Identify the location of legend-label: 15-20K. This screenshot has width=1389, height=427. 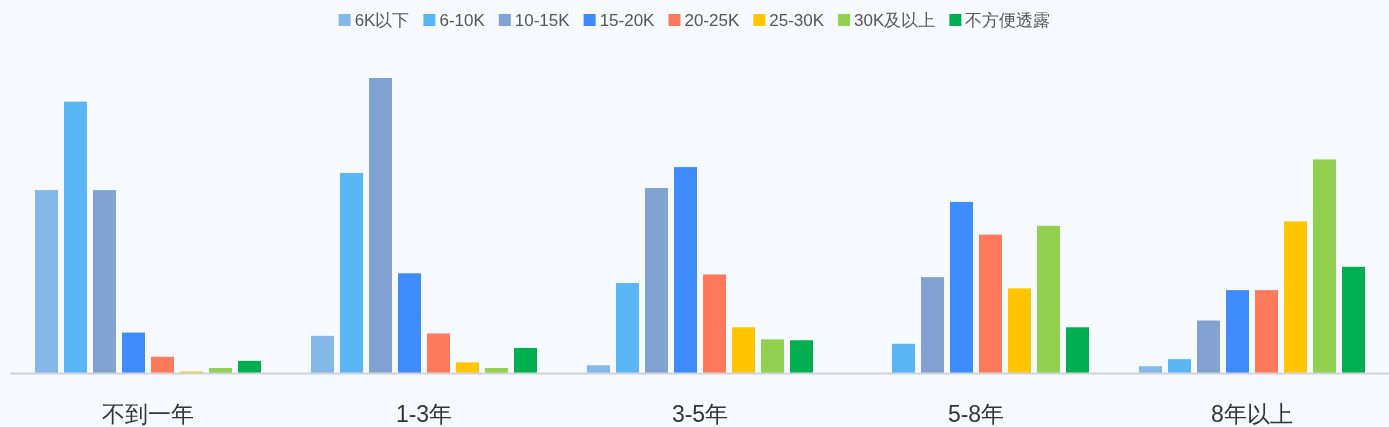
(627, 20).